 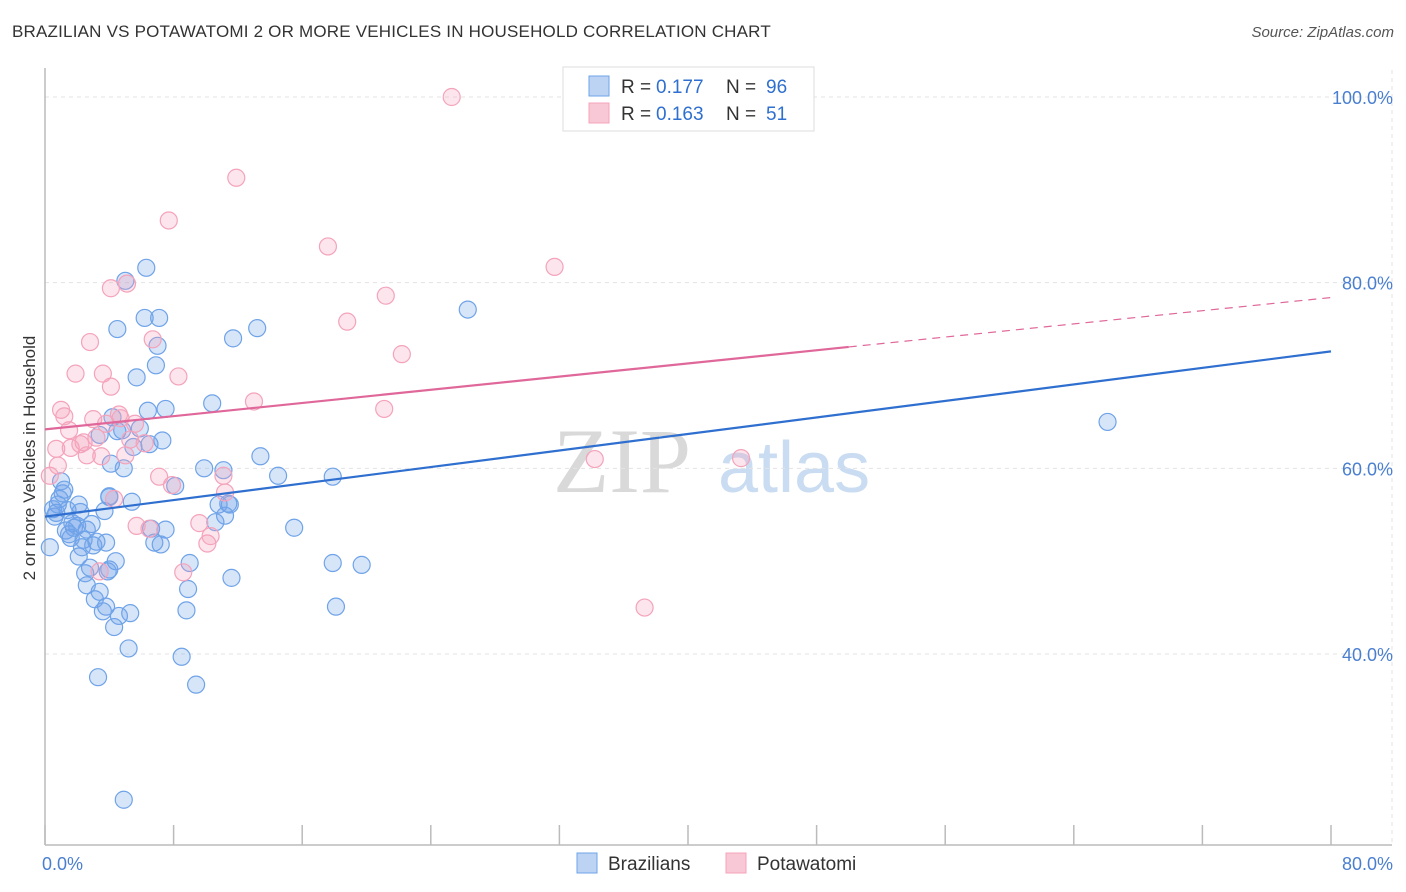 I want to click on legend-r-label-blue: R =, so click(x=636, y=87).